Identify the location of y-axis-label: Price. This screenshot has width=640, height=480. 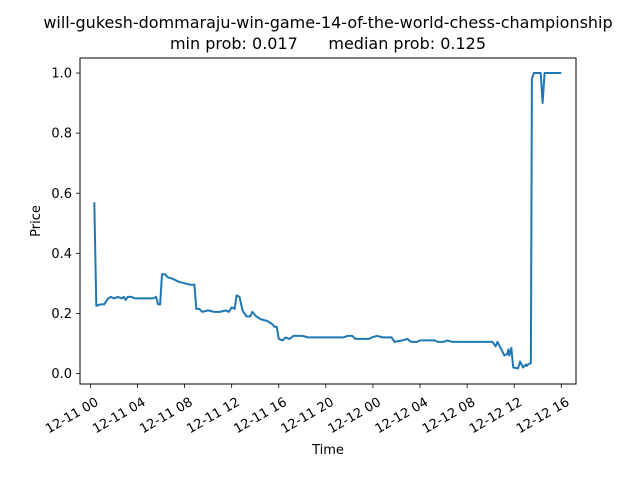
(36, 221).